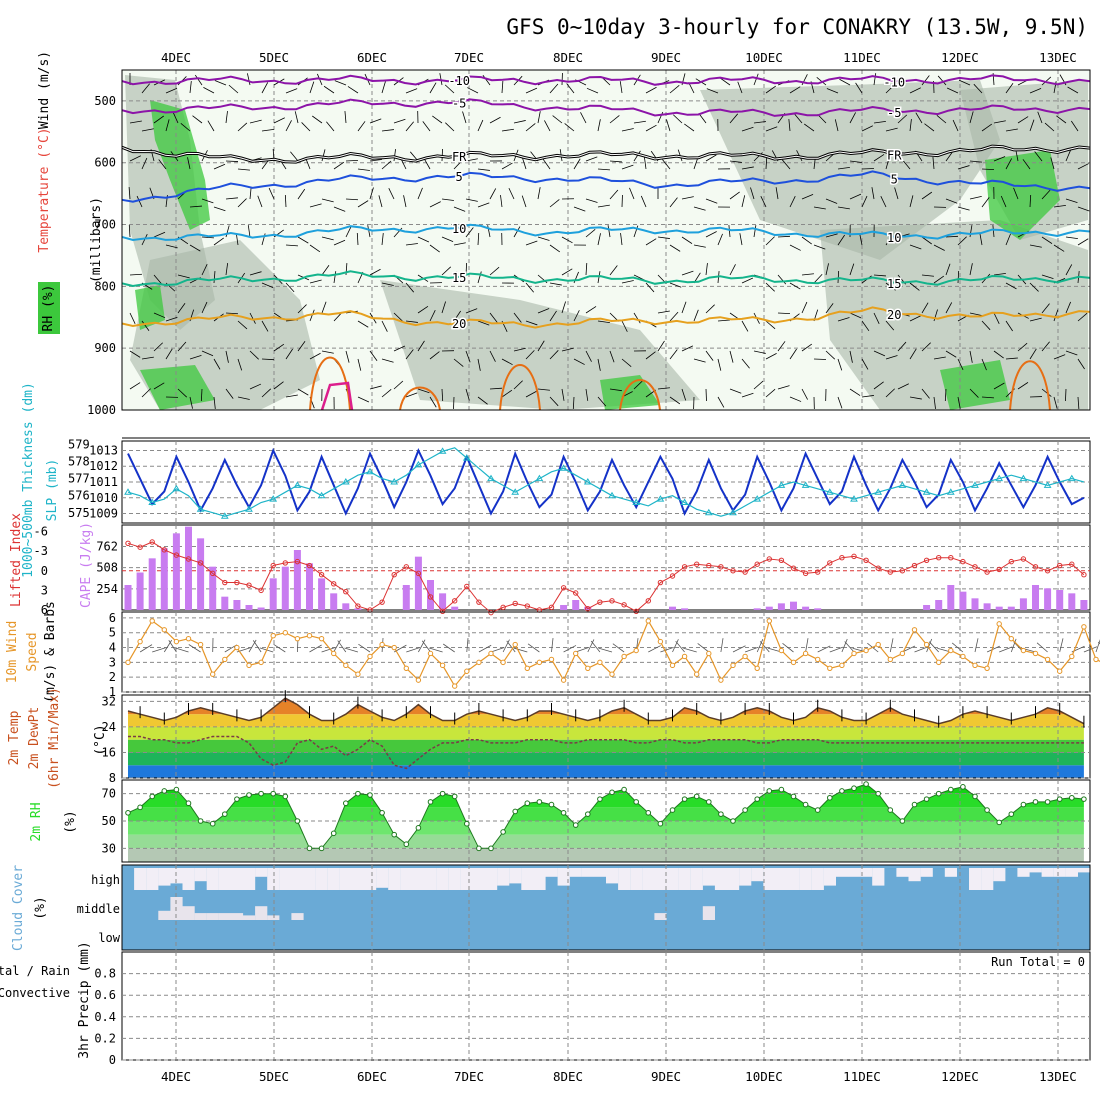  What do you see at coordinates (894, 238) in the screenshot?
I see `isotherm-label: 10` at bounding box center [894, 238].